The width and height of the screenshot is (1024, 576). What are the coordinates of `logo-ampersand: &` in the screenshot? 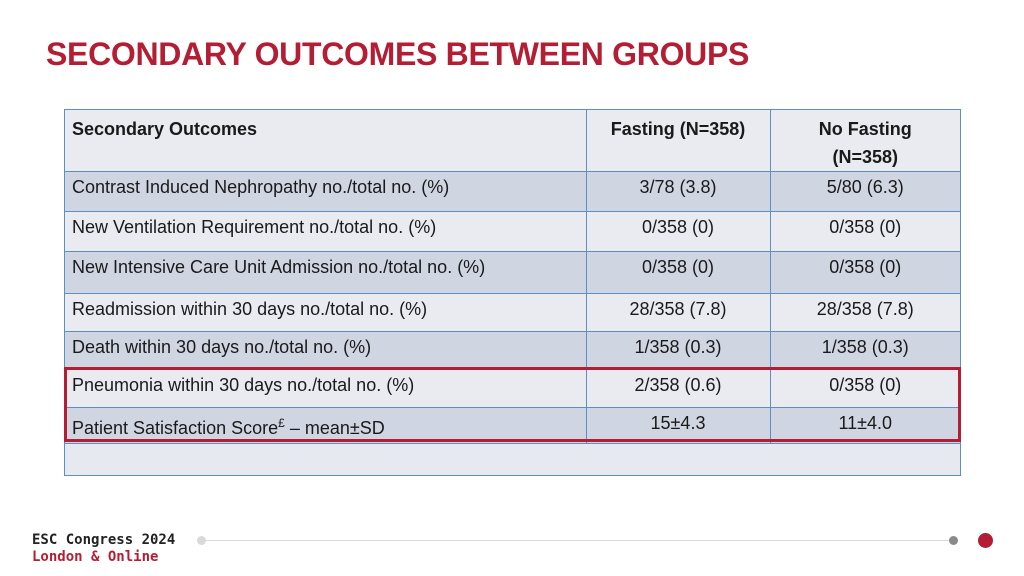 It's located at (95, 557).